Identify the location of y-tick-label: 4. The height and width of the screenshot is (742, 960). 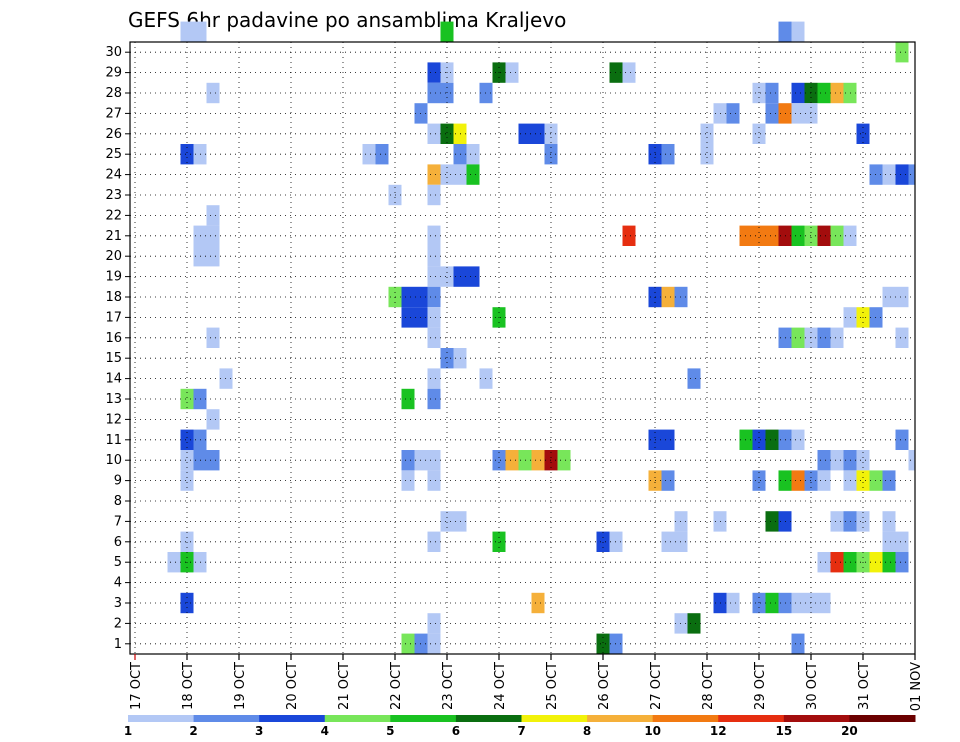
(118, 583).